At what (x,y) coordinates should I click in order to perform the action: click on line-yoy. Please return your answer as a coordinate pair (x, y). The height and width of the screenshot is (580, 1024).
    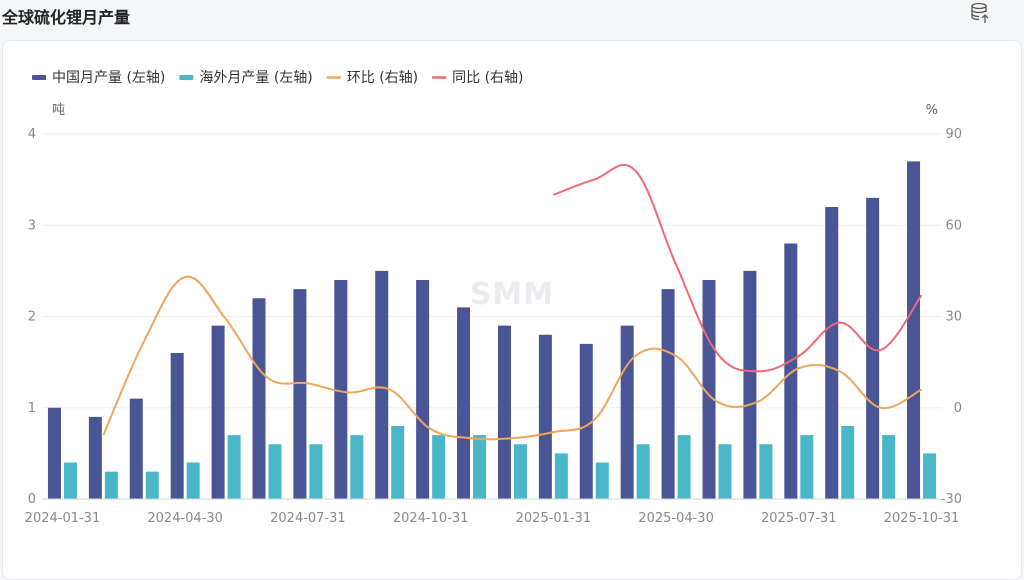
    Looking at the image, I should click on (738, 268).